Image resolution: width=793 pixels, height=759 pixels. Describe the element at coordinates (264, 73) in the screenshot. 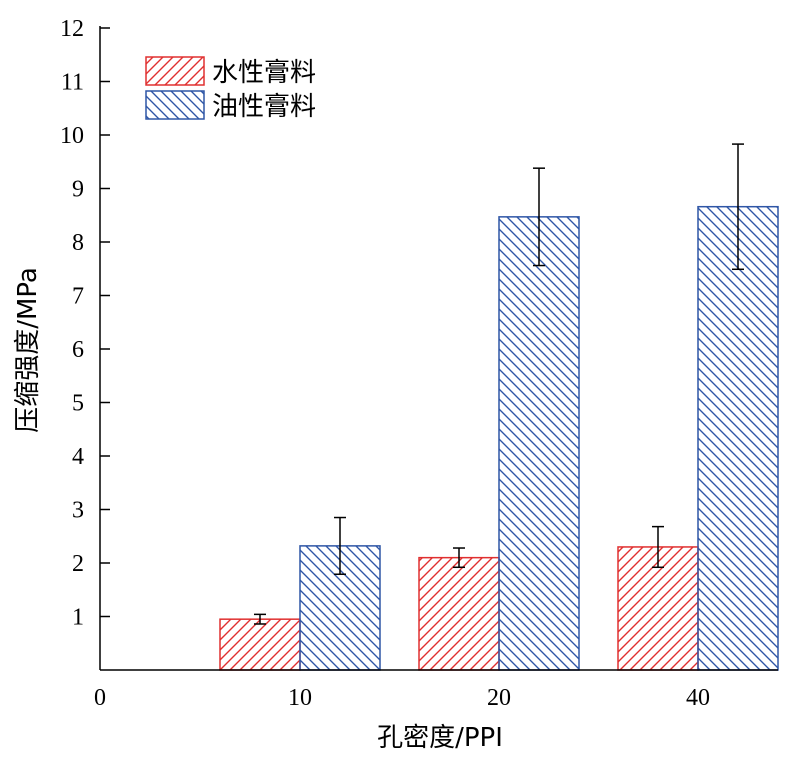

I see `legend-label-water-paste: 水性膏料` at that location.